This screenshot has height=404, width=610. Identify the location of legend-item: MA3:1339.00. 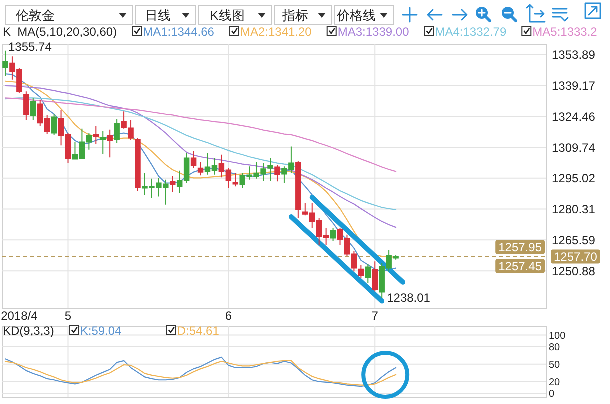
(368, 32).